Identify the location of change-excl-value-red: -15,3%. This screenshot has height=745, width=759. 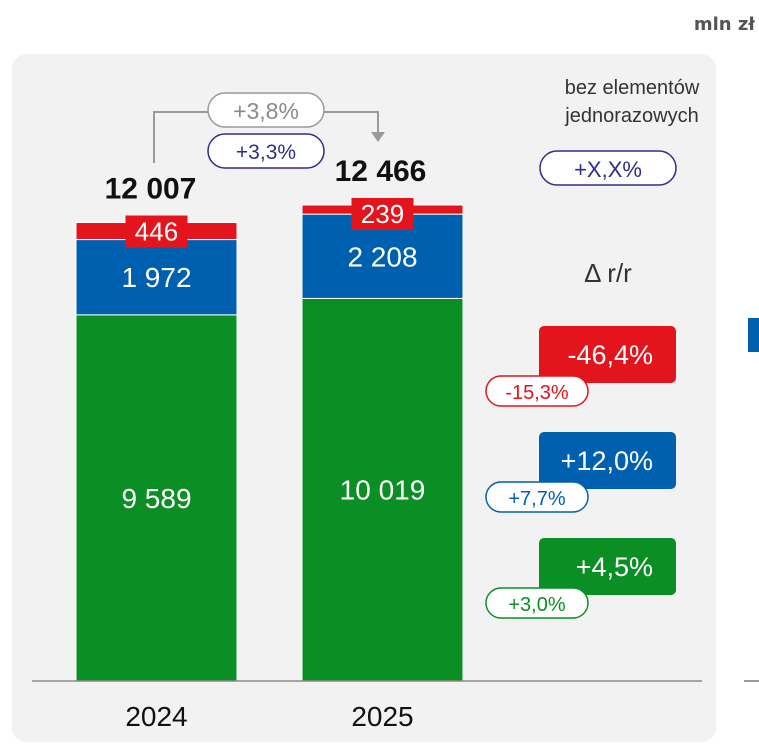
(537, 393).